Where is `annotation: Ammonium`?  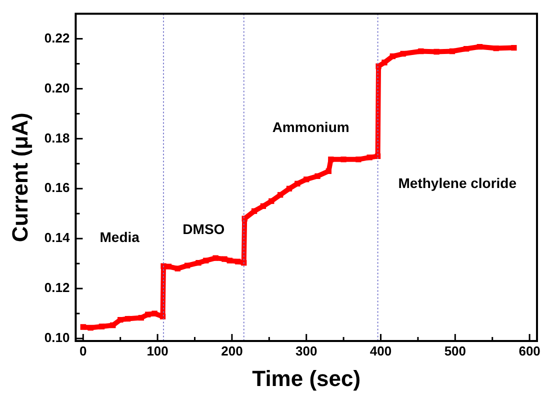
annotation: Ammonium is located at coordinates (311, 127).